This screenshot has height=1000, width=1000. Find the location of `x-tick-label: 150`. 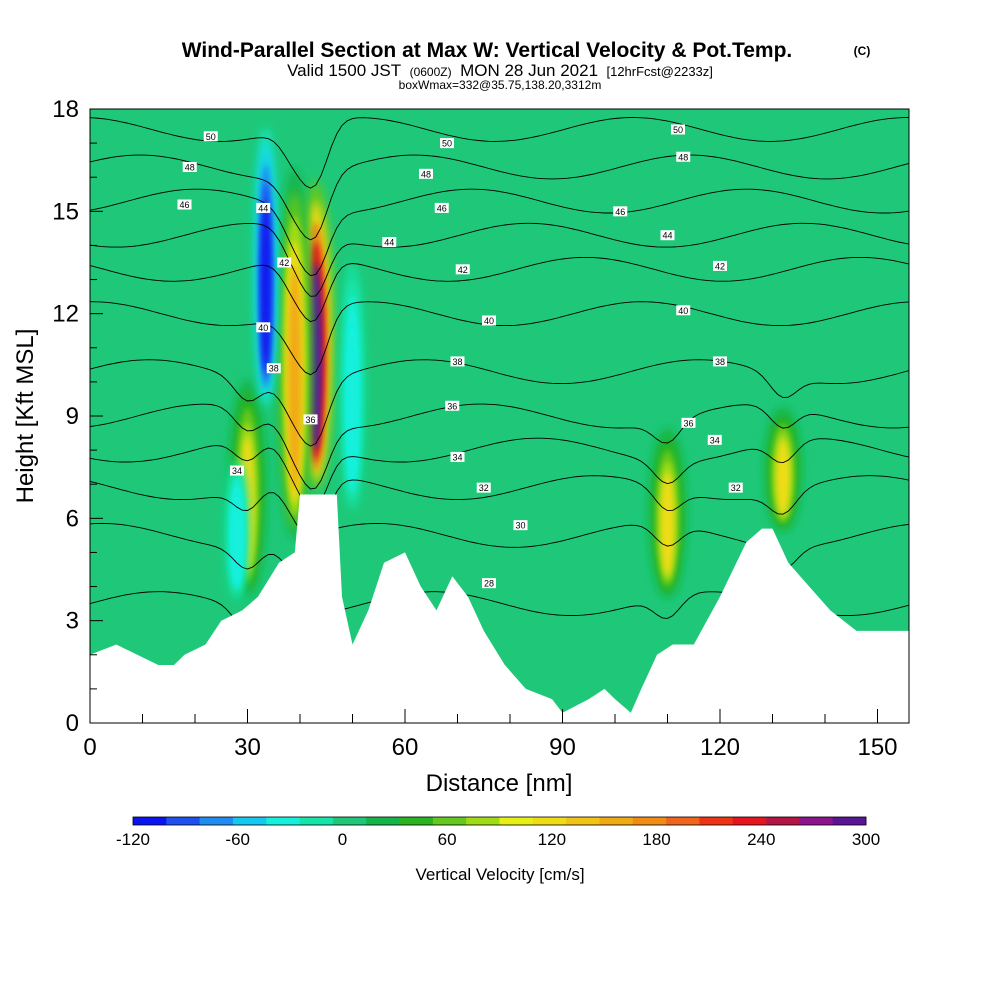

x-tick-label: 150 is located at coordinates (877, 747).